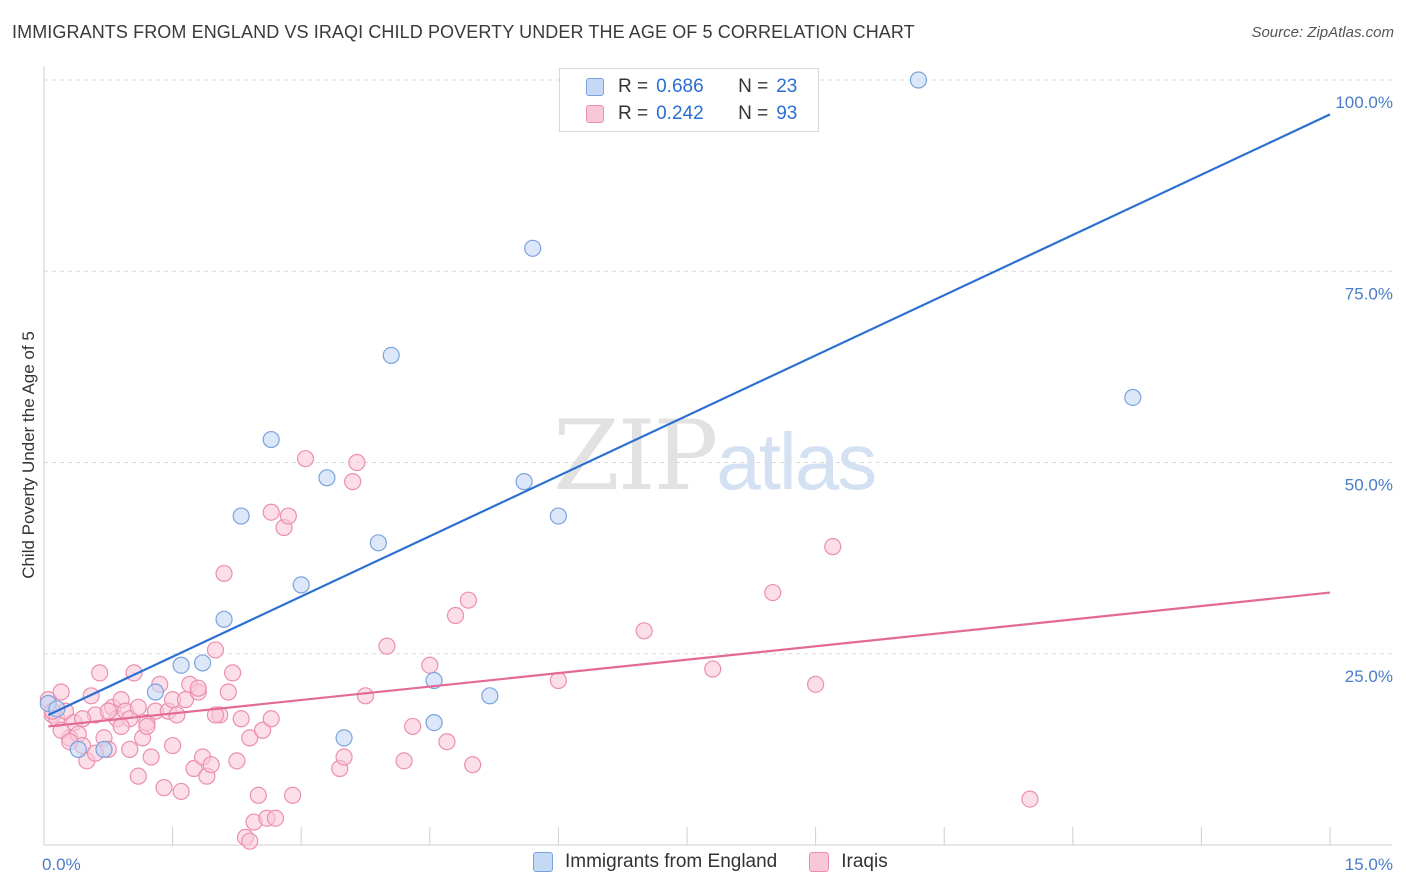  I want to click on y-tick-label: 75.0%, so click(1369, 293).